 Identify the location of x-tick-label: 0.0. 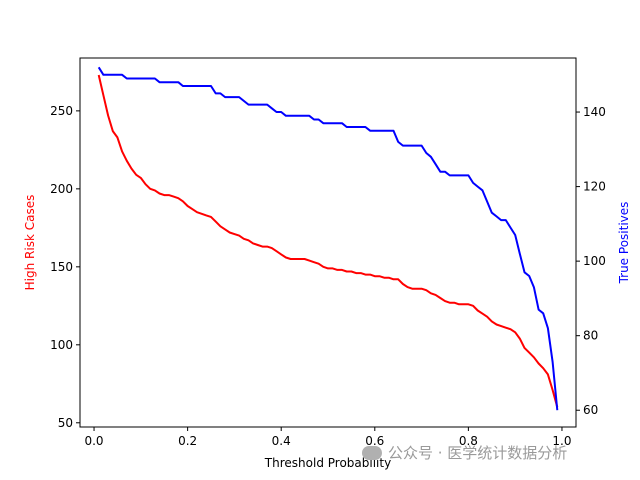
(93, 441).